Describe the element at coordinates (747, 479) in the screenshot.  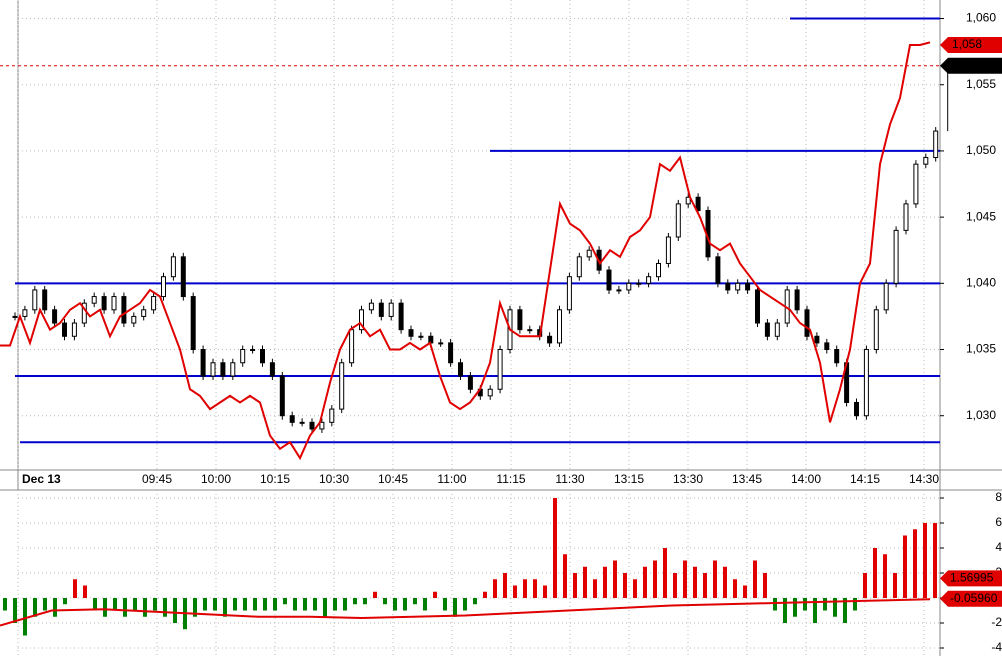
I see `x-tick-label: 13:45` at that location.